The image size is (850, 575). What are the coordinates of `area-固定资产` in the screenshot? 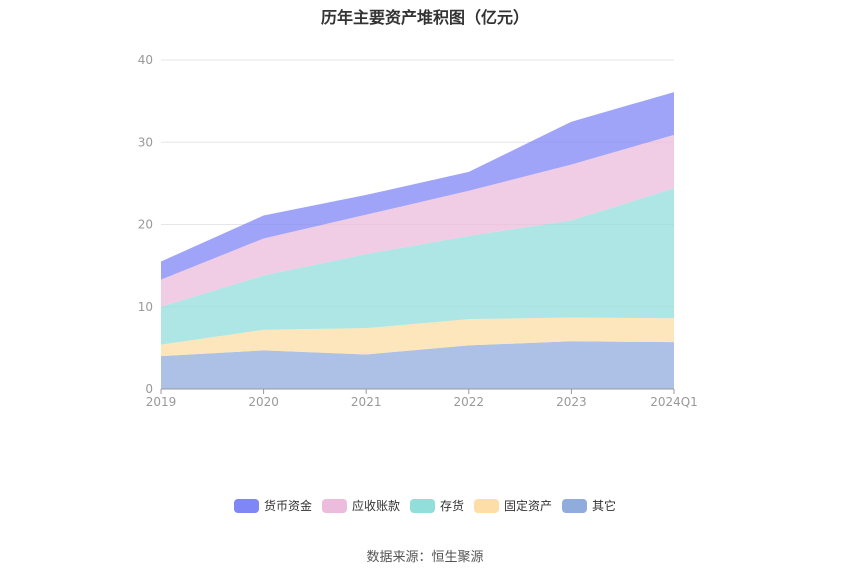 It's located at (417, 337).